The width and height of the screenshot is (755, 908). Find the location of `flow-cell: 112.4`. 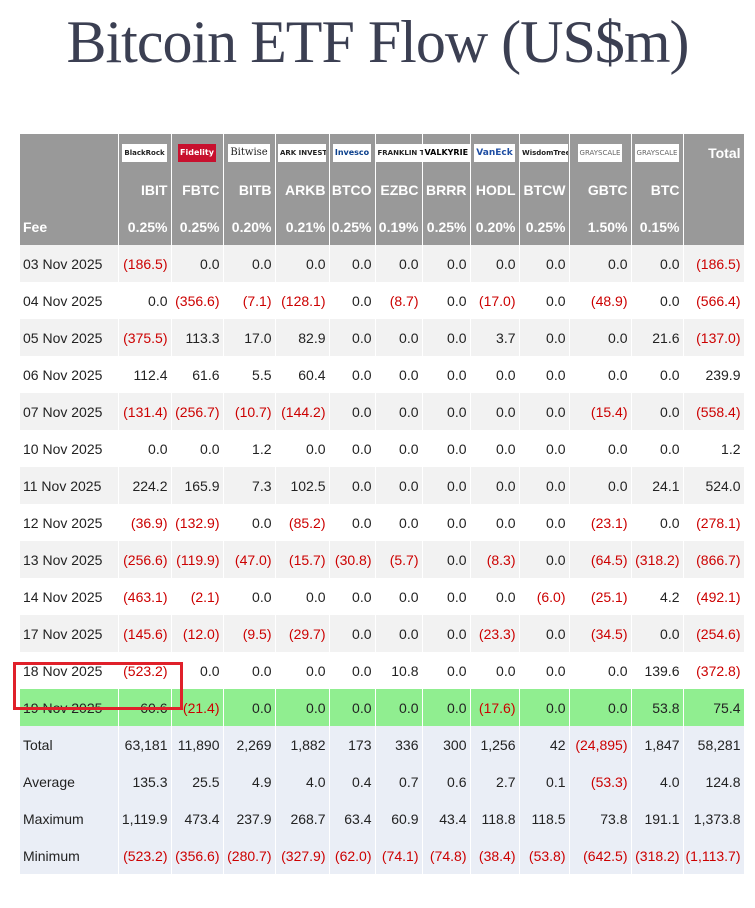

flow-cell: 112.4 is located at coordinates (145, 374).